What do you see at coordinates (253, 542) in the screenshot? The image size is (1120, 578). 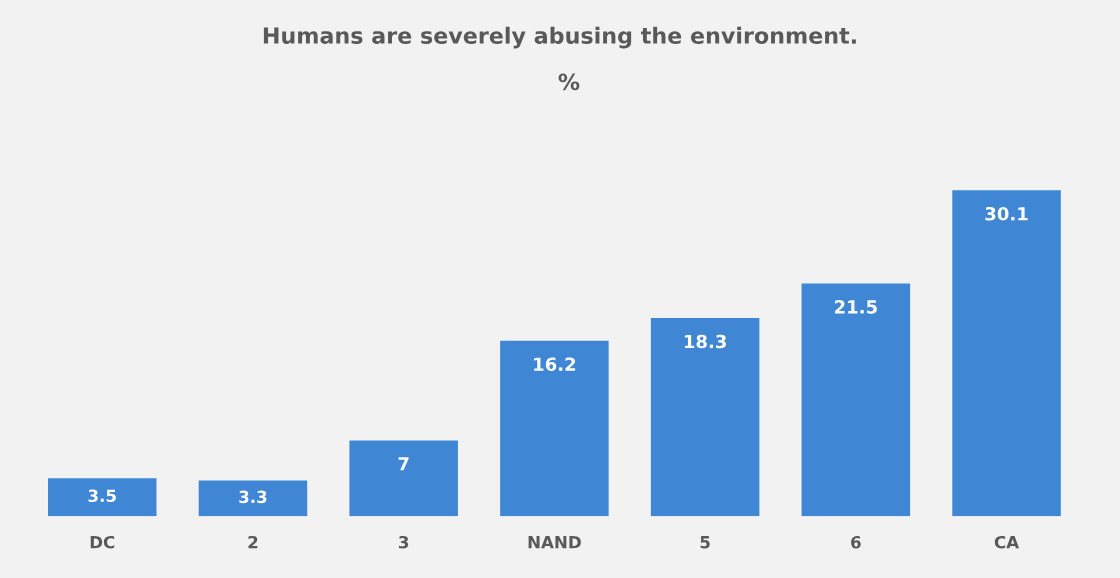 I see `x-tick-label: 2` at bounding box center [253, 542].